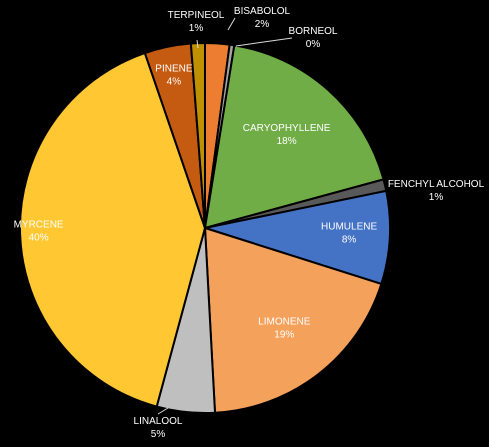 Image resolution: width=489 pixels, height=447 pixels. I want to click on slice-name-caryophyllene: CARYOPHYLLENE, so click(287, 128).